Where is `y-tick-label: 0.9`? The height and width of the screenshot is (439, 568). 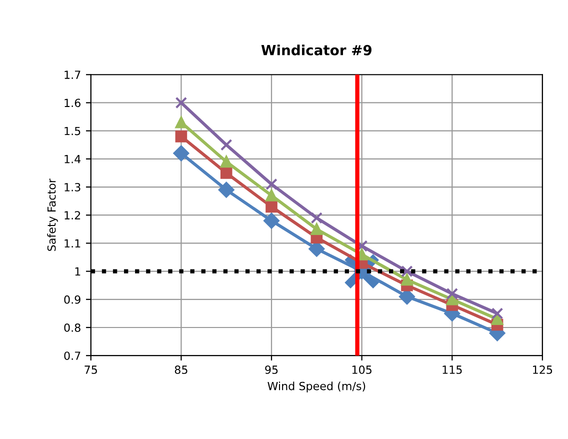 y-tick-label: 0.9 is located at coordinates (72, 299).